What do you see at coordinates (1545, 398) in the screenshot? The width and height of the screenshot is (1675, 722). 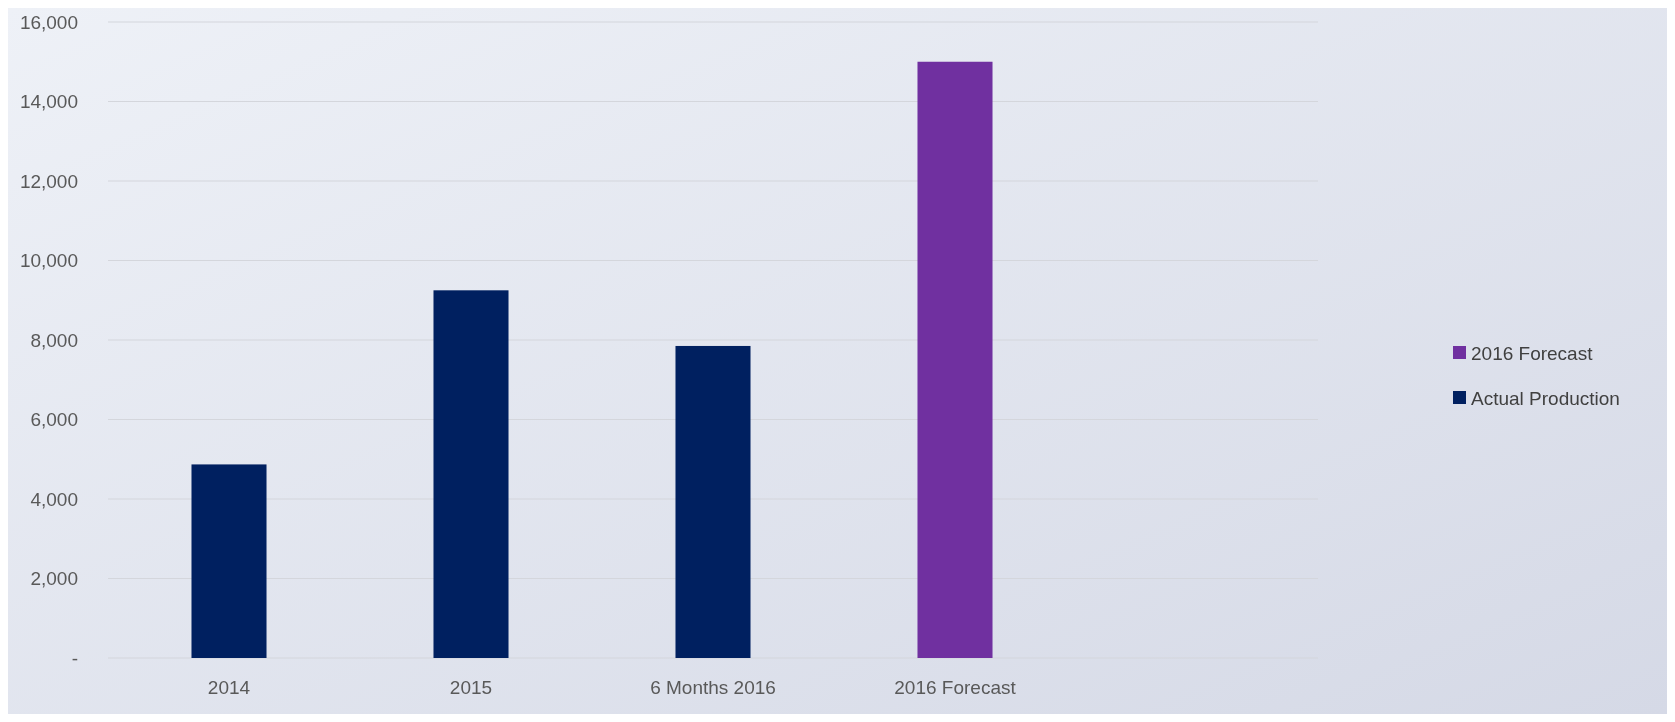 I see `legend-label: Actual Production` at bounding box center [1545, 398].